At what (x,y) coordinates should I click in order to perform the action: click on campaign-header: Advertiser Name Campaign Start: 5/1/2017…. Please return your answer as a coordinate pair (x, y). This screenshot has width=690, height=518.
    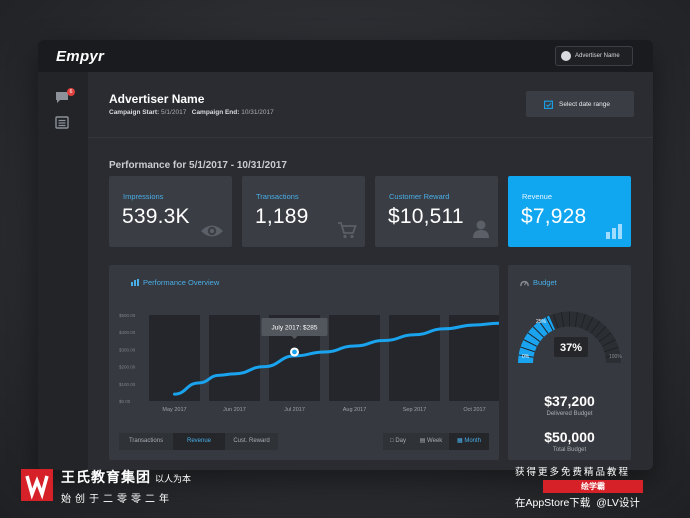
    Looking at the image, I should click on (370, 105).